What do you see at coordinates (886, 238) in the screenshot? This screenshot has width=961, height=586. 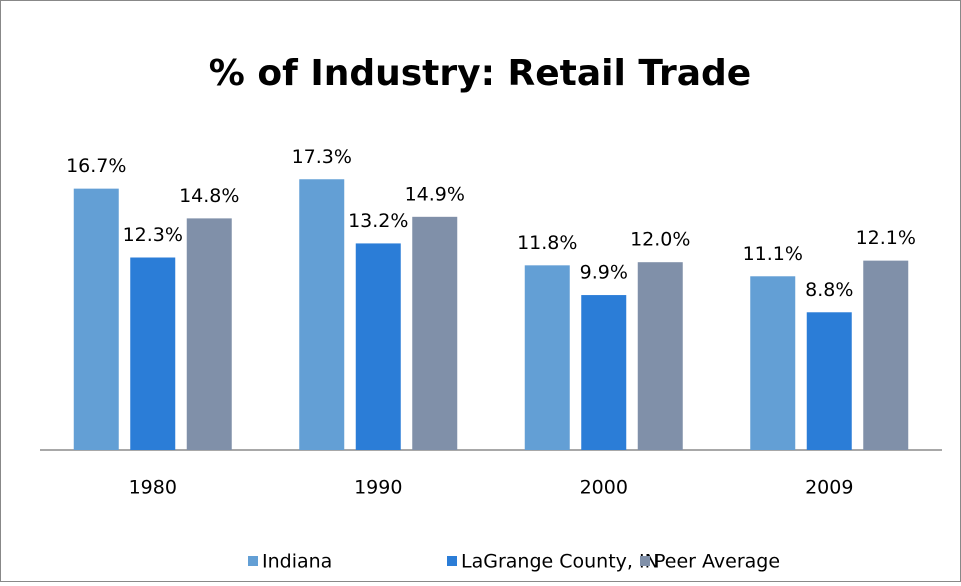 I see `data-label: 12.1%` at bounding box center [886, 238].